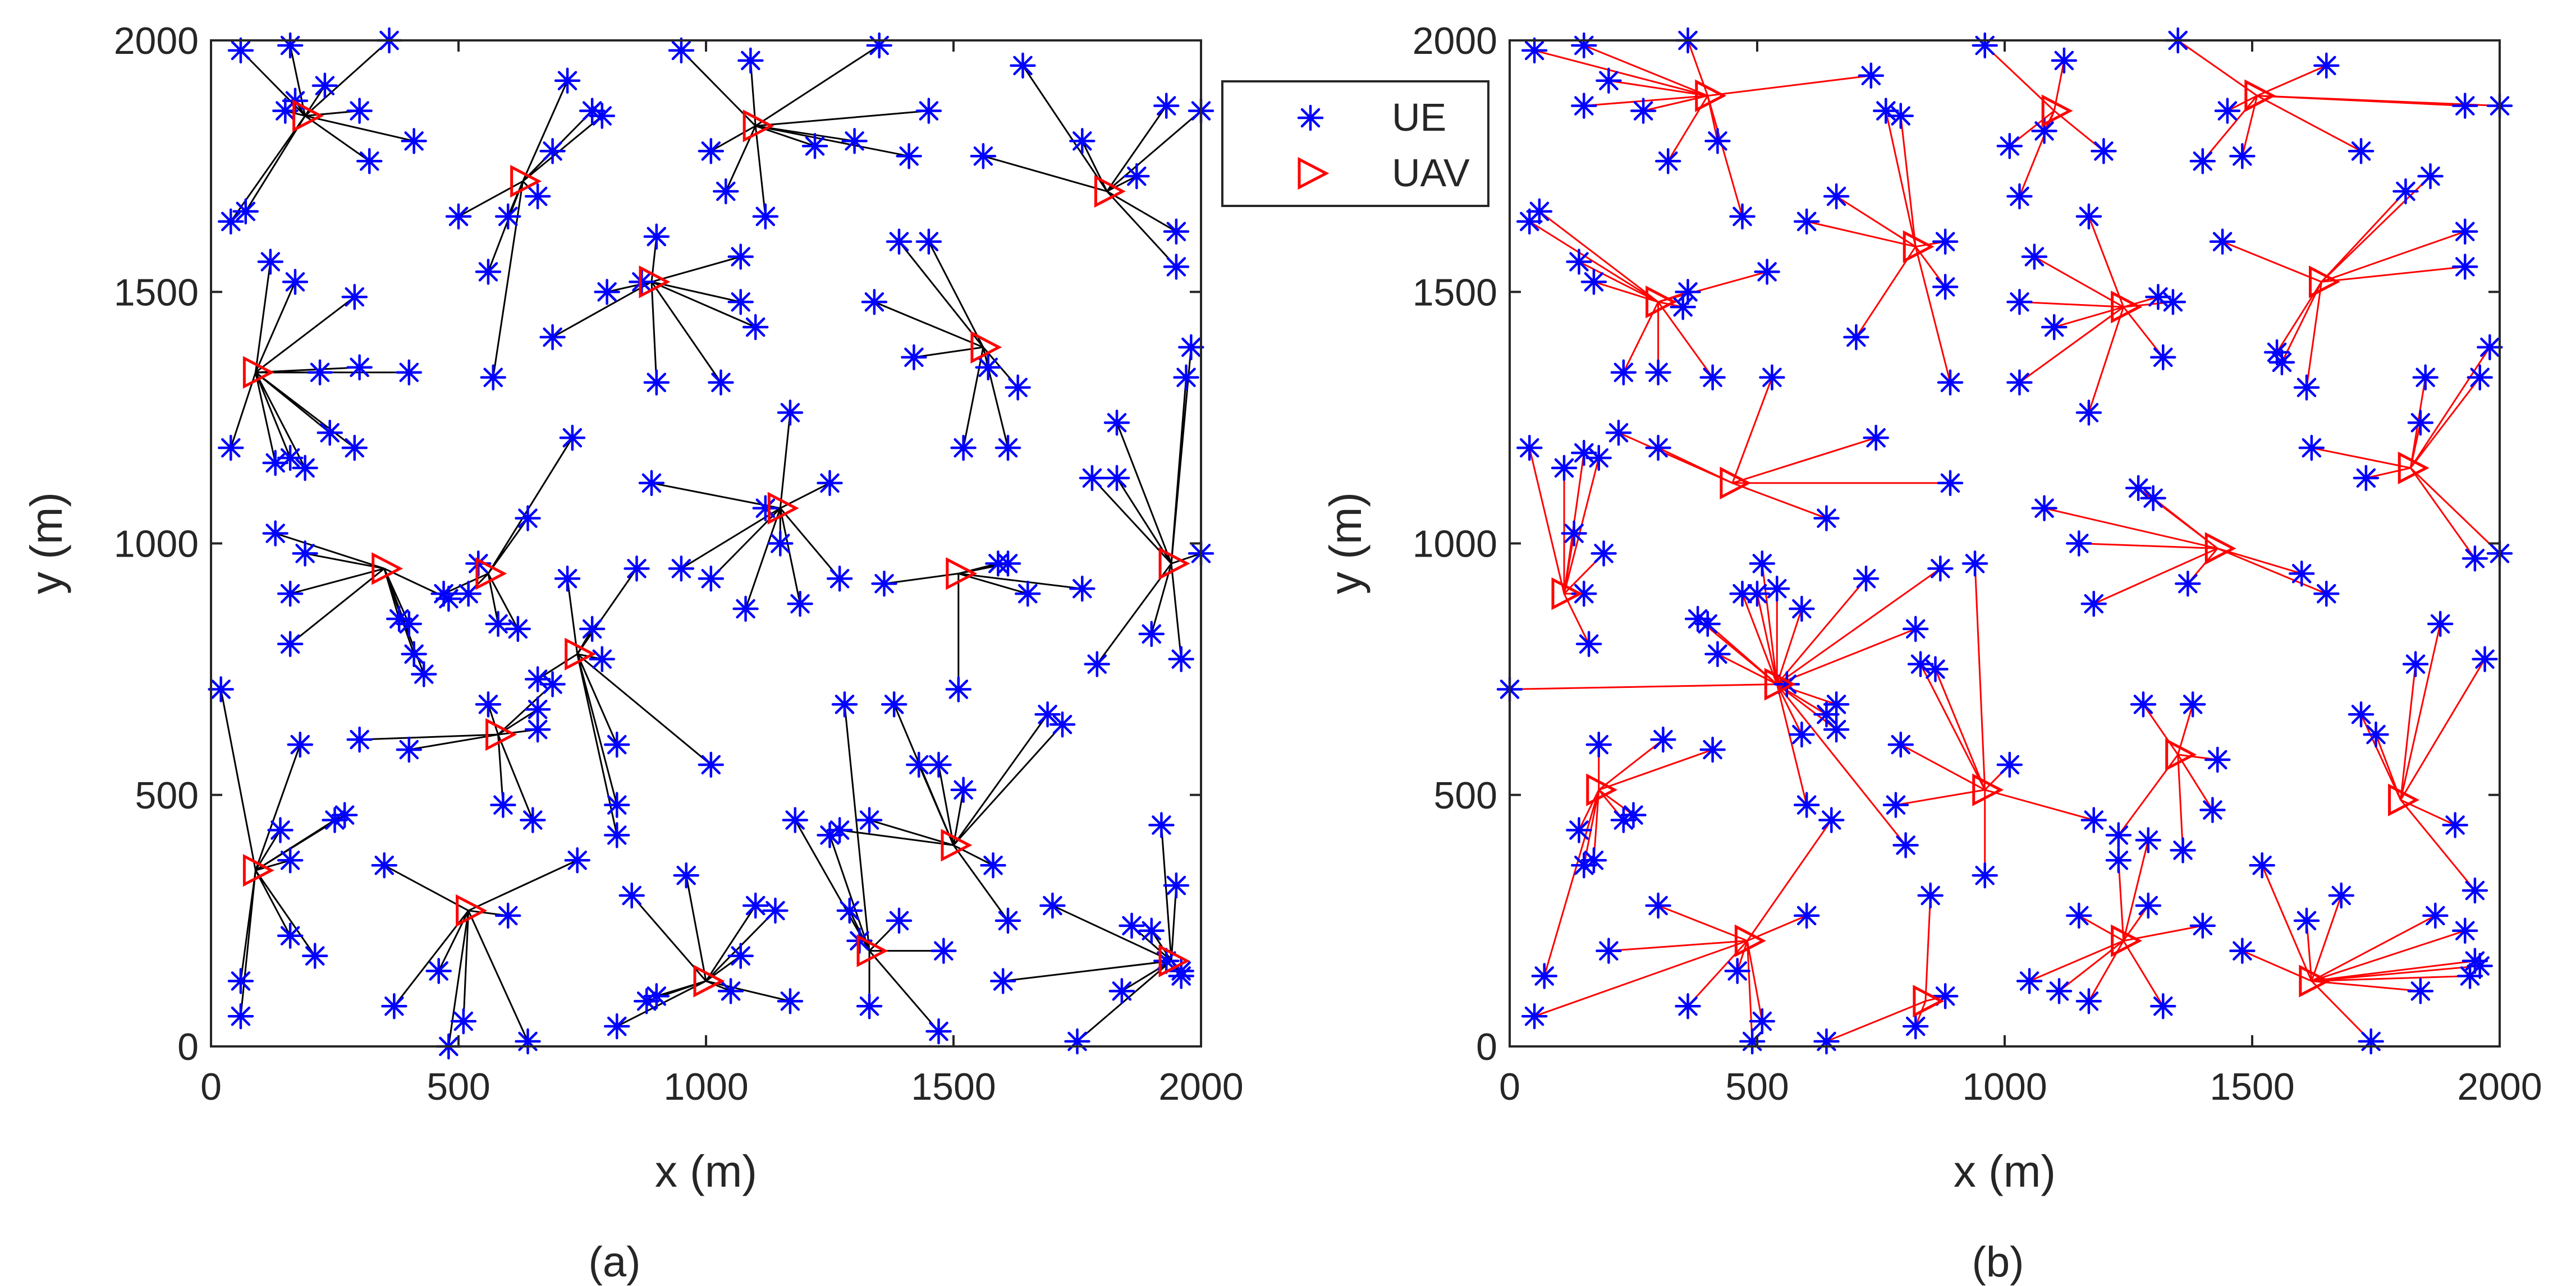 This screenshot has width=2576, height=1286. Describe the element at coordinates (2005, 1171) in the screenshot. I see `x-axis-label-b: x (m)` at that location.